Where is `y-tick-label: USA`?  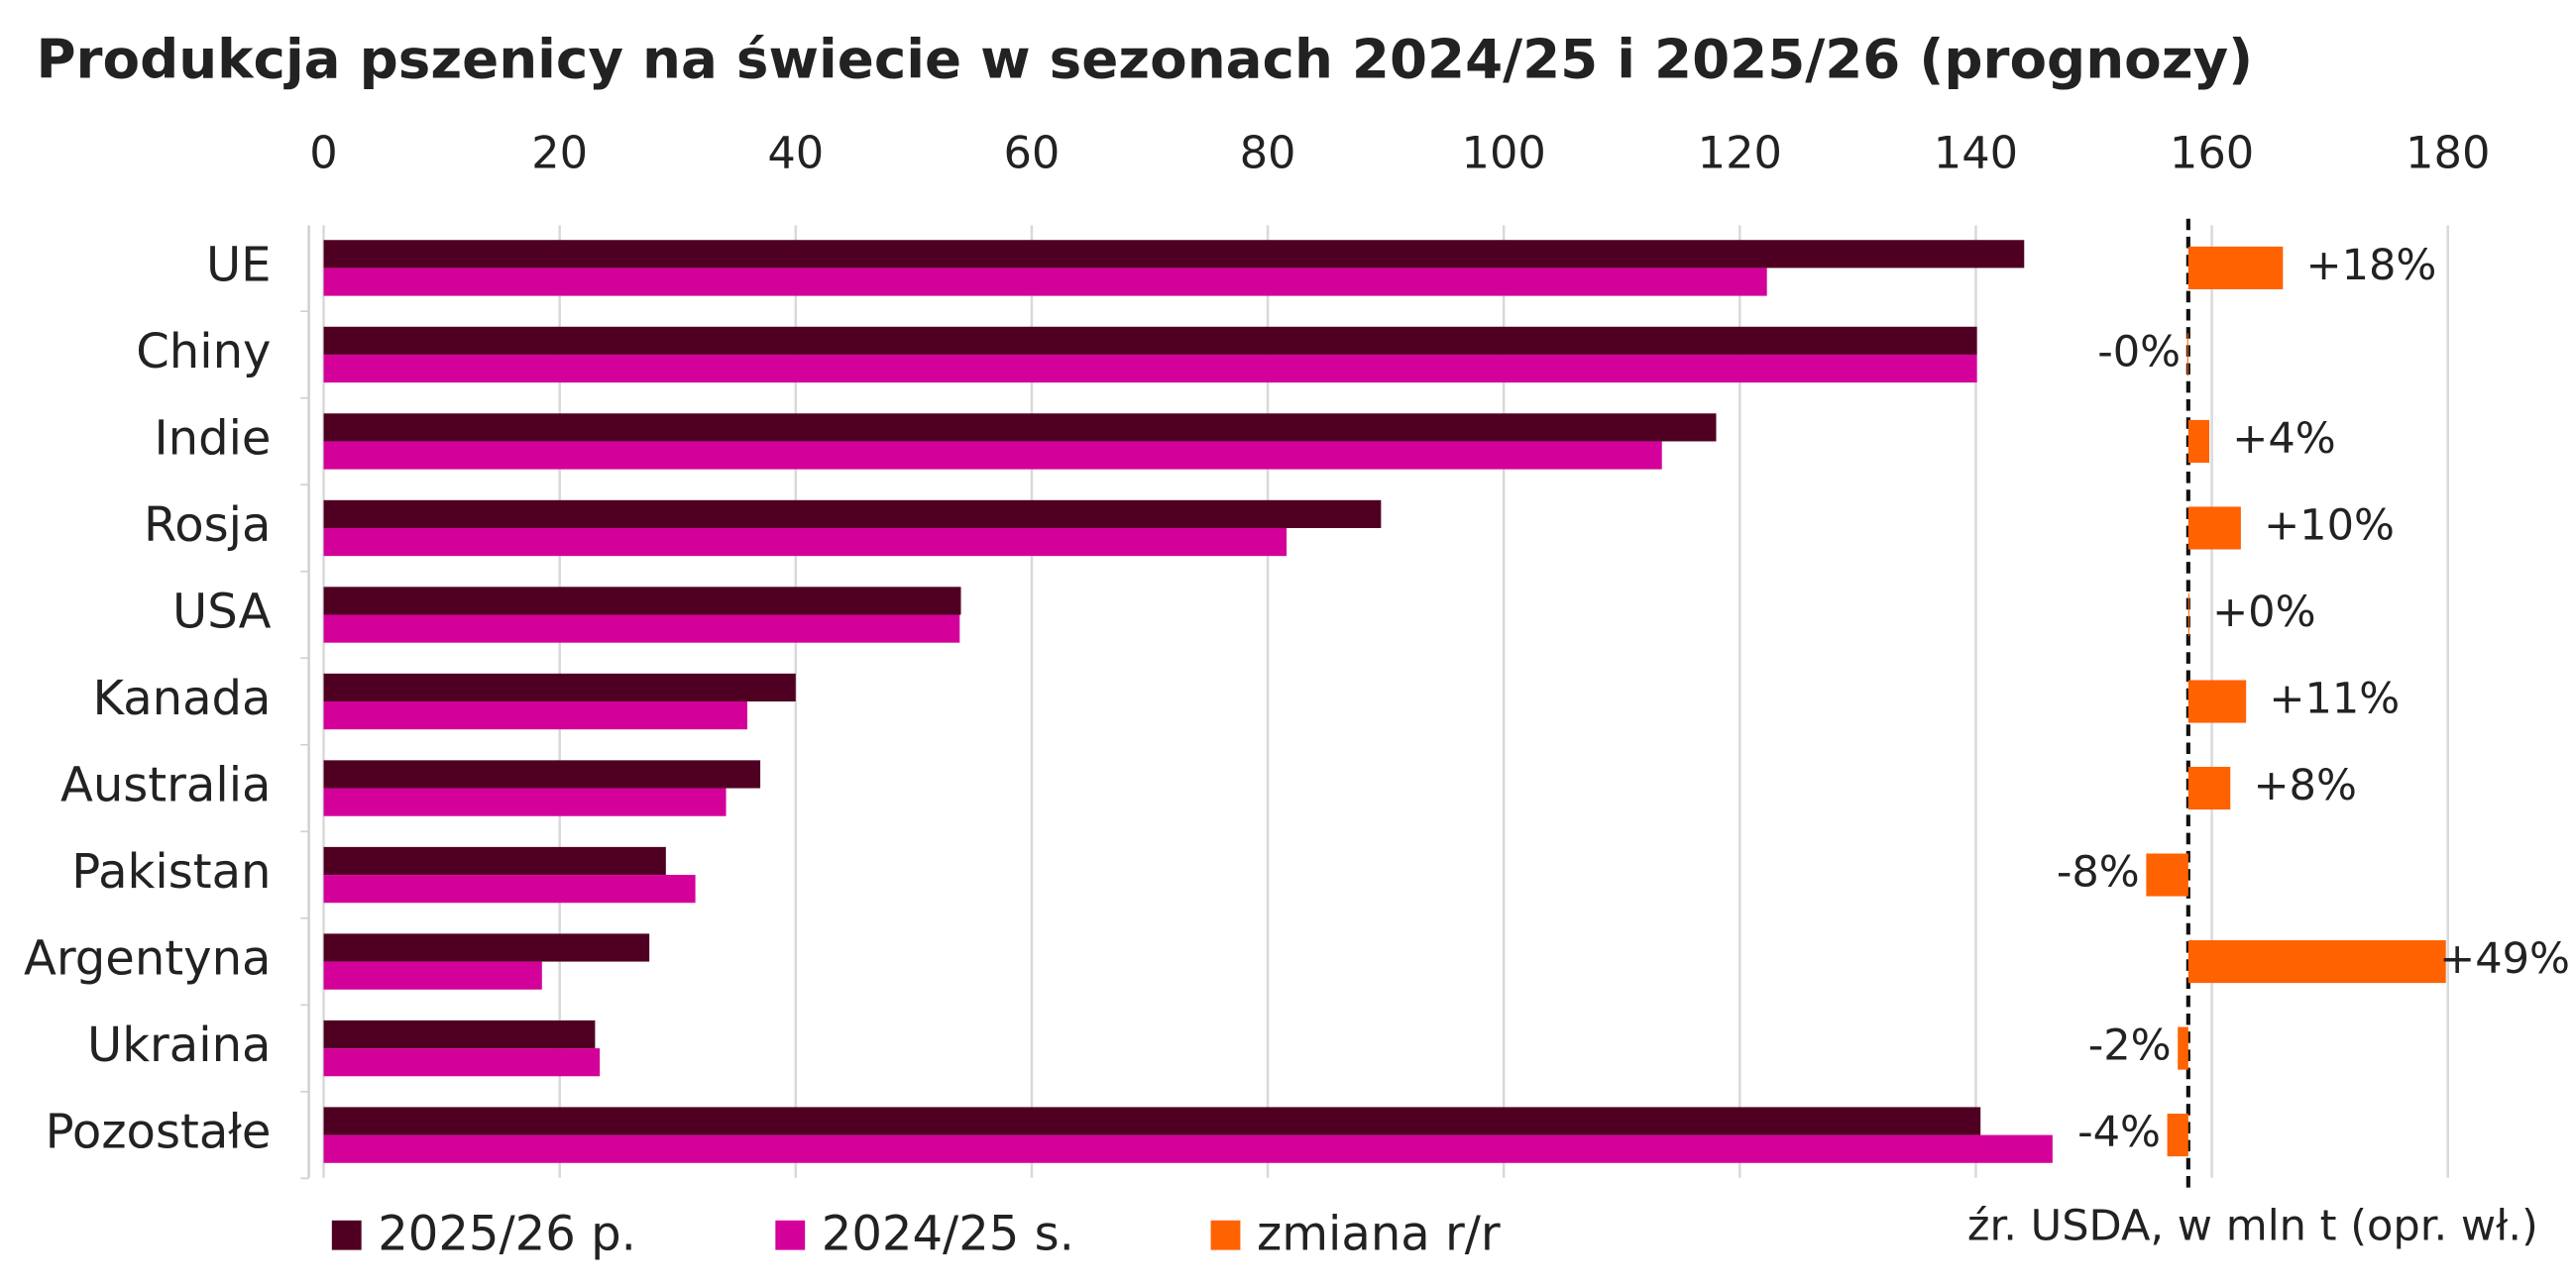 y-tick-label: USA is located at coordinates (222, 611).